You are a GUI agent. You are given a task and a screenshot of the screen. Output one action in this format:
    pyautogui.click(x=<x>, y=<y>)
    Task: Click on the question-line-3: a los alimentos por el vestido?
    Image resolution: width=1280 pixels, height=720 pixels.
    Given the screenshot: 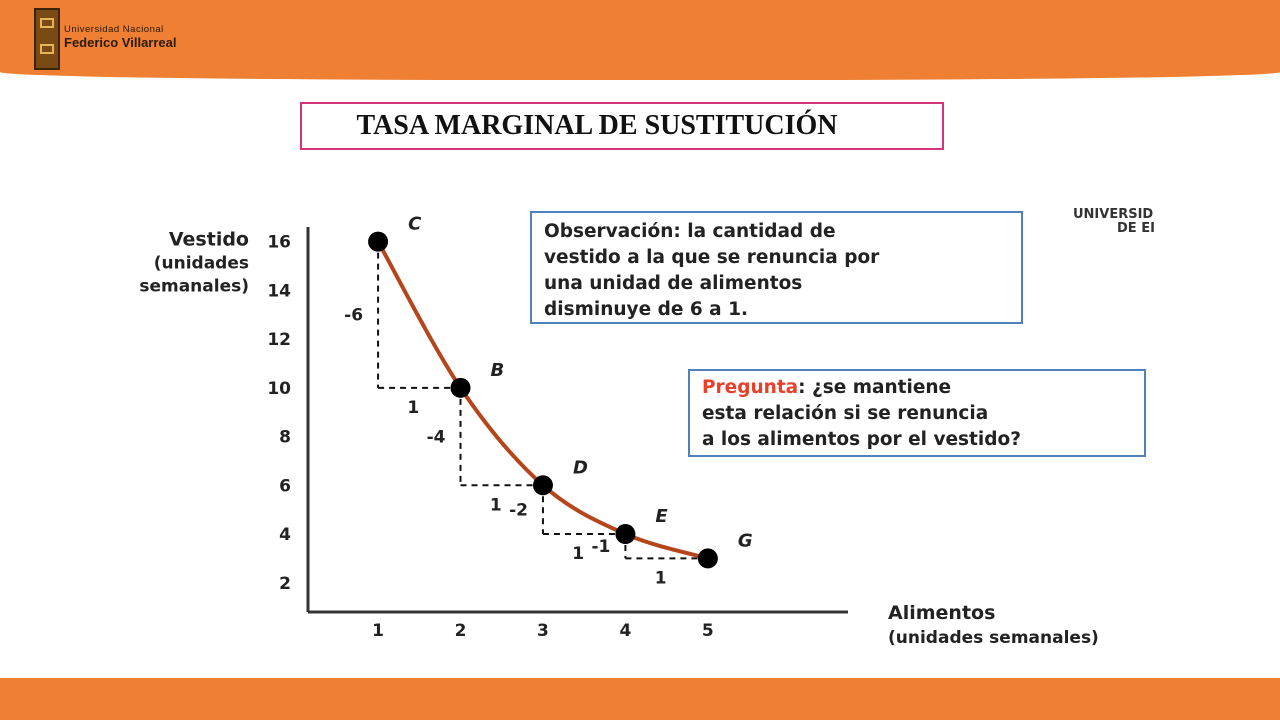 What is the action you would take?
    pyautogui.click(x=861, y=439)
    